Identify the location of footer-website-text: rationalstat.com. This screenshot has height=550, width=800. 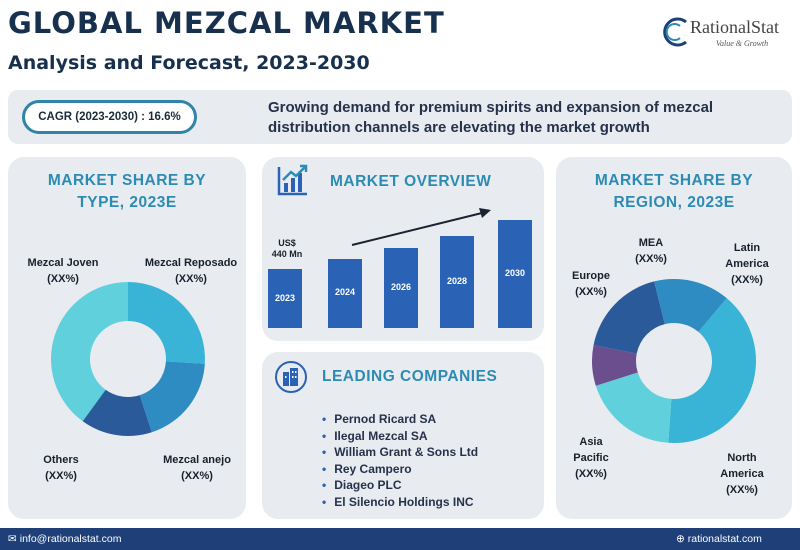
(724, 539).